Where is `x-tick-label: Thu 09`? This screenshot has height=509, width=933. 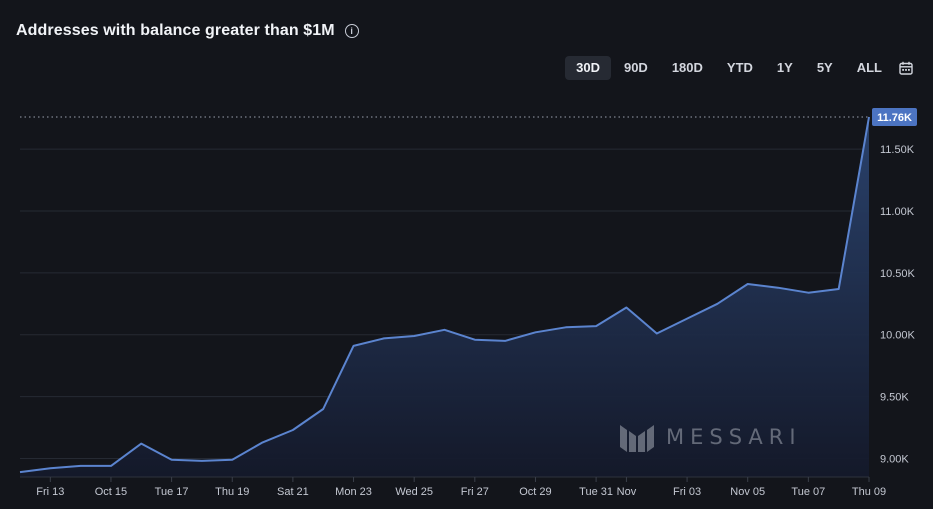
x-tick-label: Thu 09 is located at coordinates (869, 492).